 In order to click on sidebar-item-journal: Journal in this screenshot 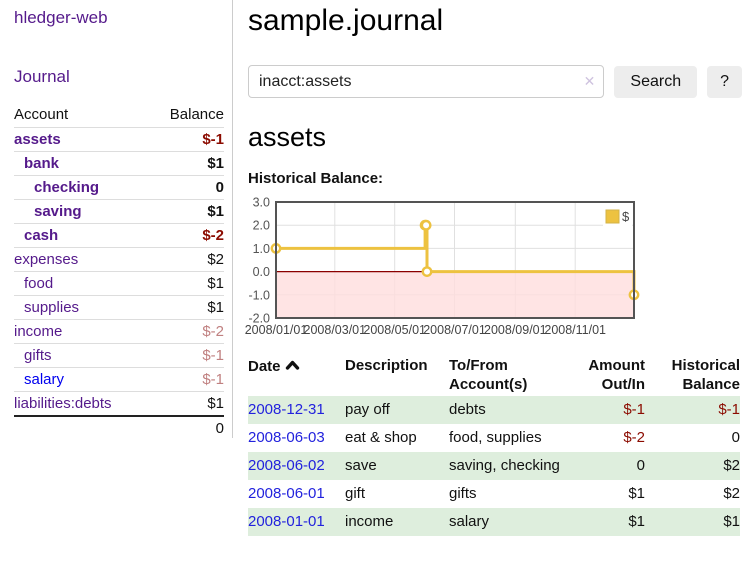, I will do `click(42, 76)`.